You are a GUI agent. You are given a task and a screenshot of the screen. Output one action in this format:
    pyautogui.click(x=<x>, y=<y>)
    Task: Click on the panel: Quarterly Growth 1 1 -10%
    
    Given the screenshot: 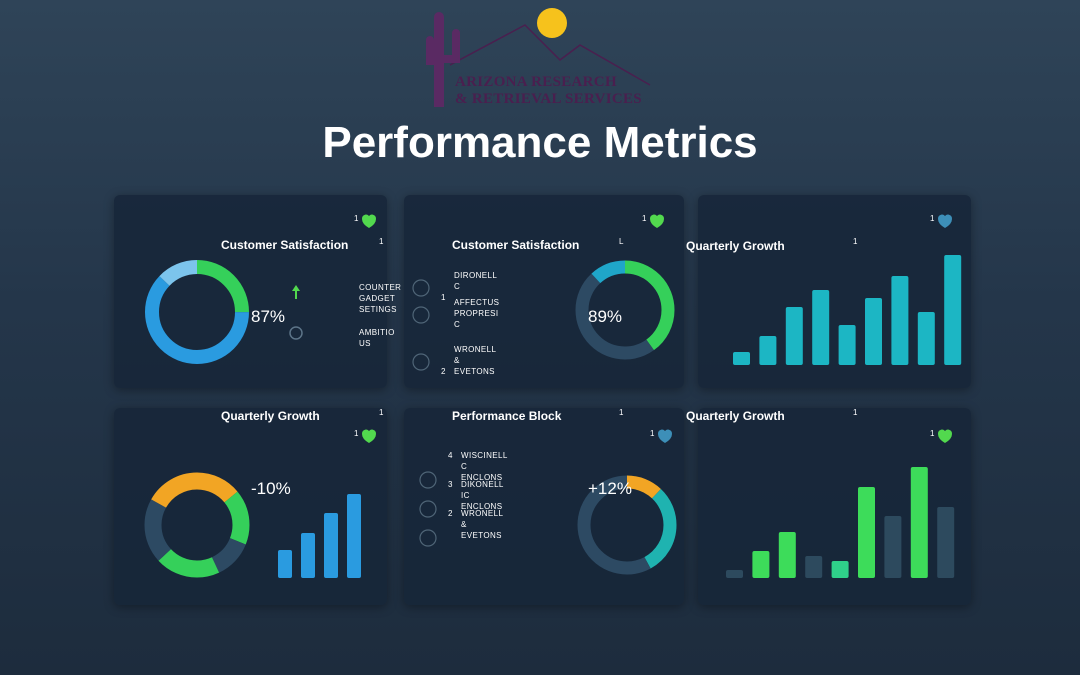 What is the action you would take?
    pyautogui.click(x=250, y=506)
    